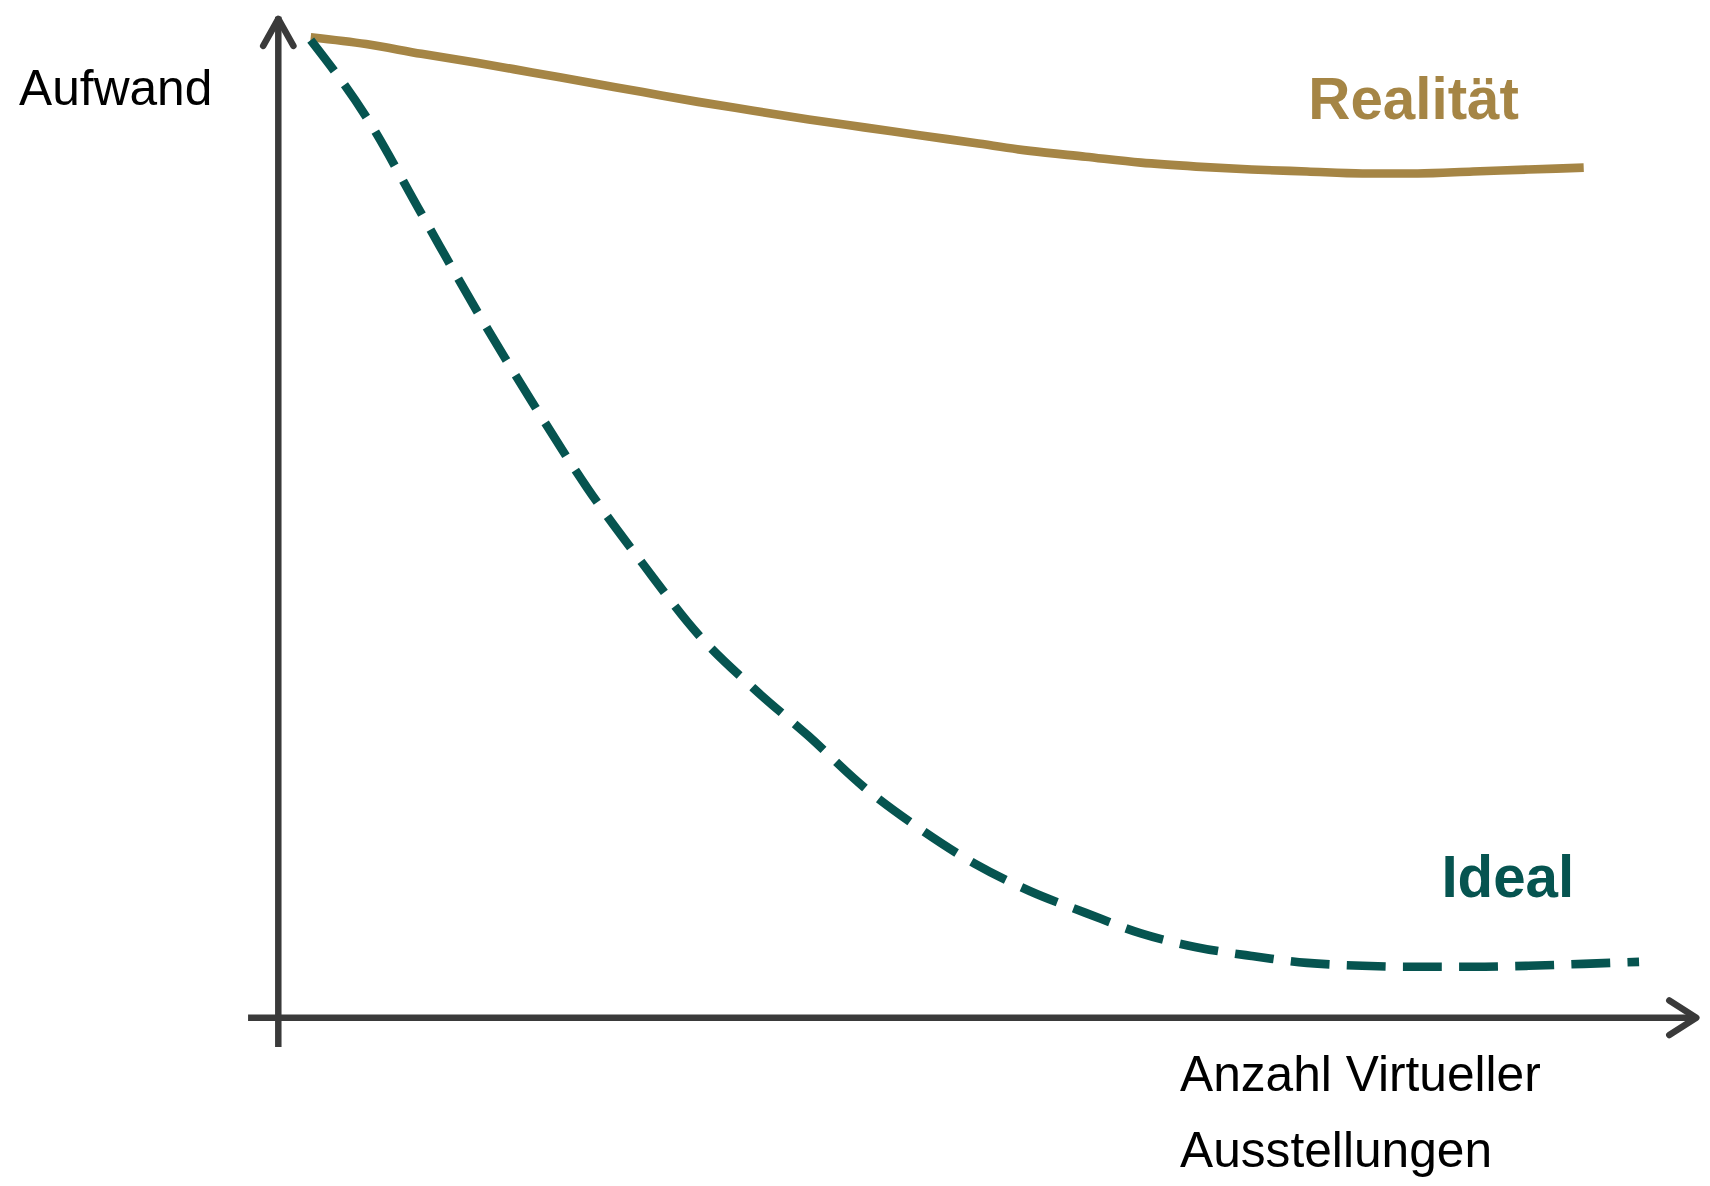 The height and width of the screenshot is (1186, 1710). Describe the element at coordinates (1508, 877) in the screenshot. I see `series-label: Ideal` at that location.